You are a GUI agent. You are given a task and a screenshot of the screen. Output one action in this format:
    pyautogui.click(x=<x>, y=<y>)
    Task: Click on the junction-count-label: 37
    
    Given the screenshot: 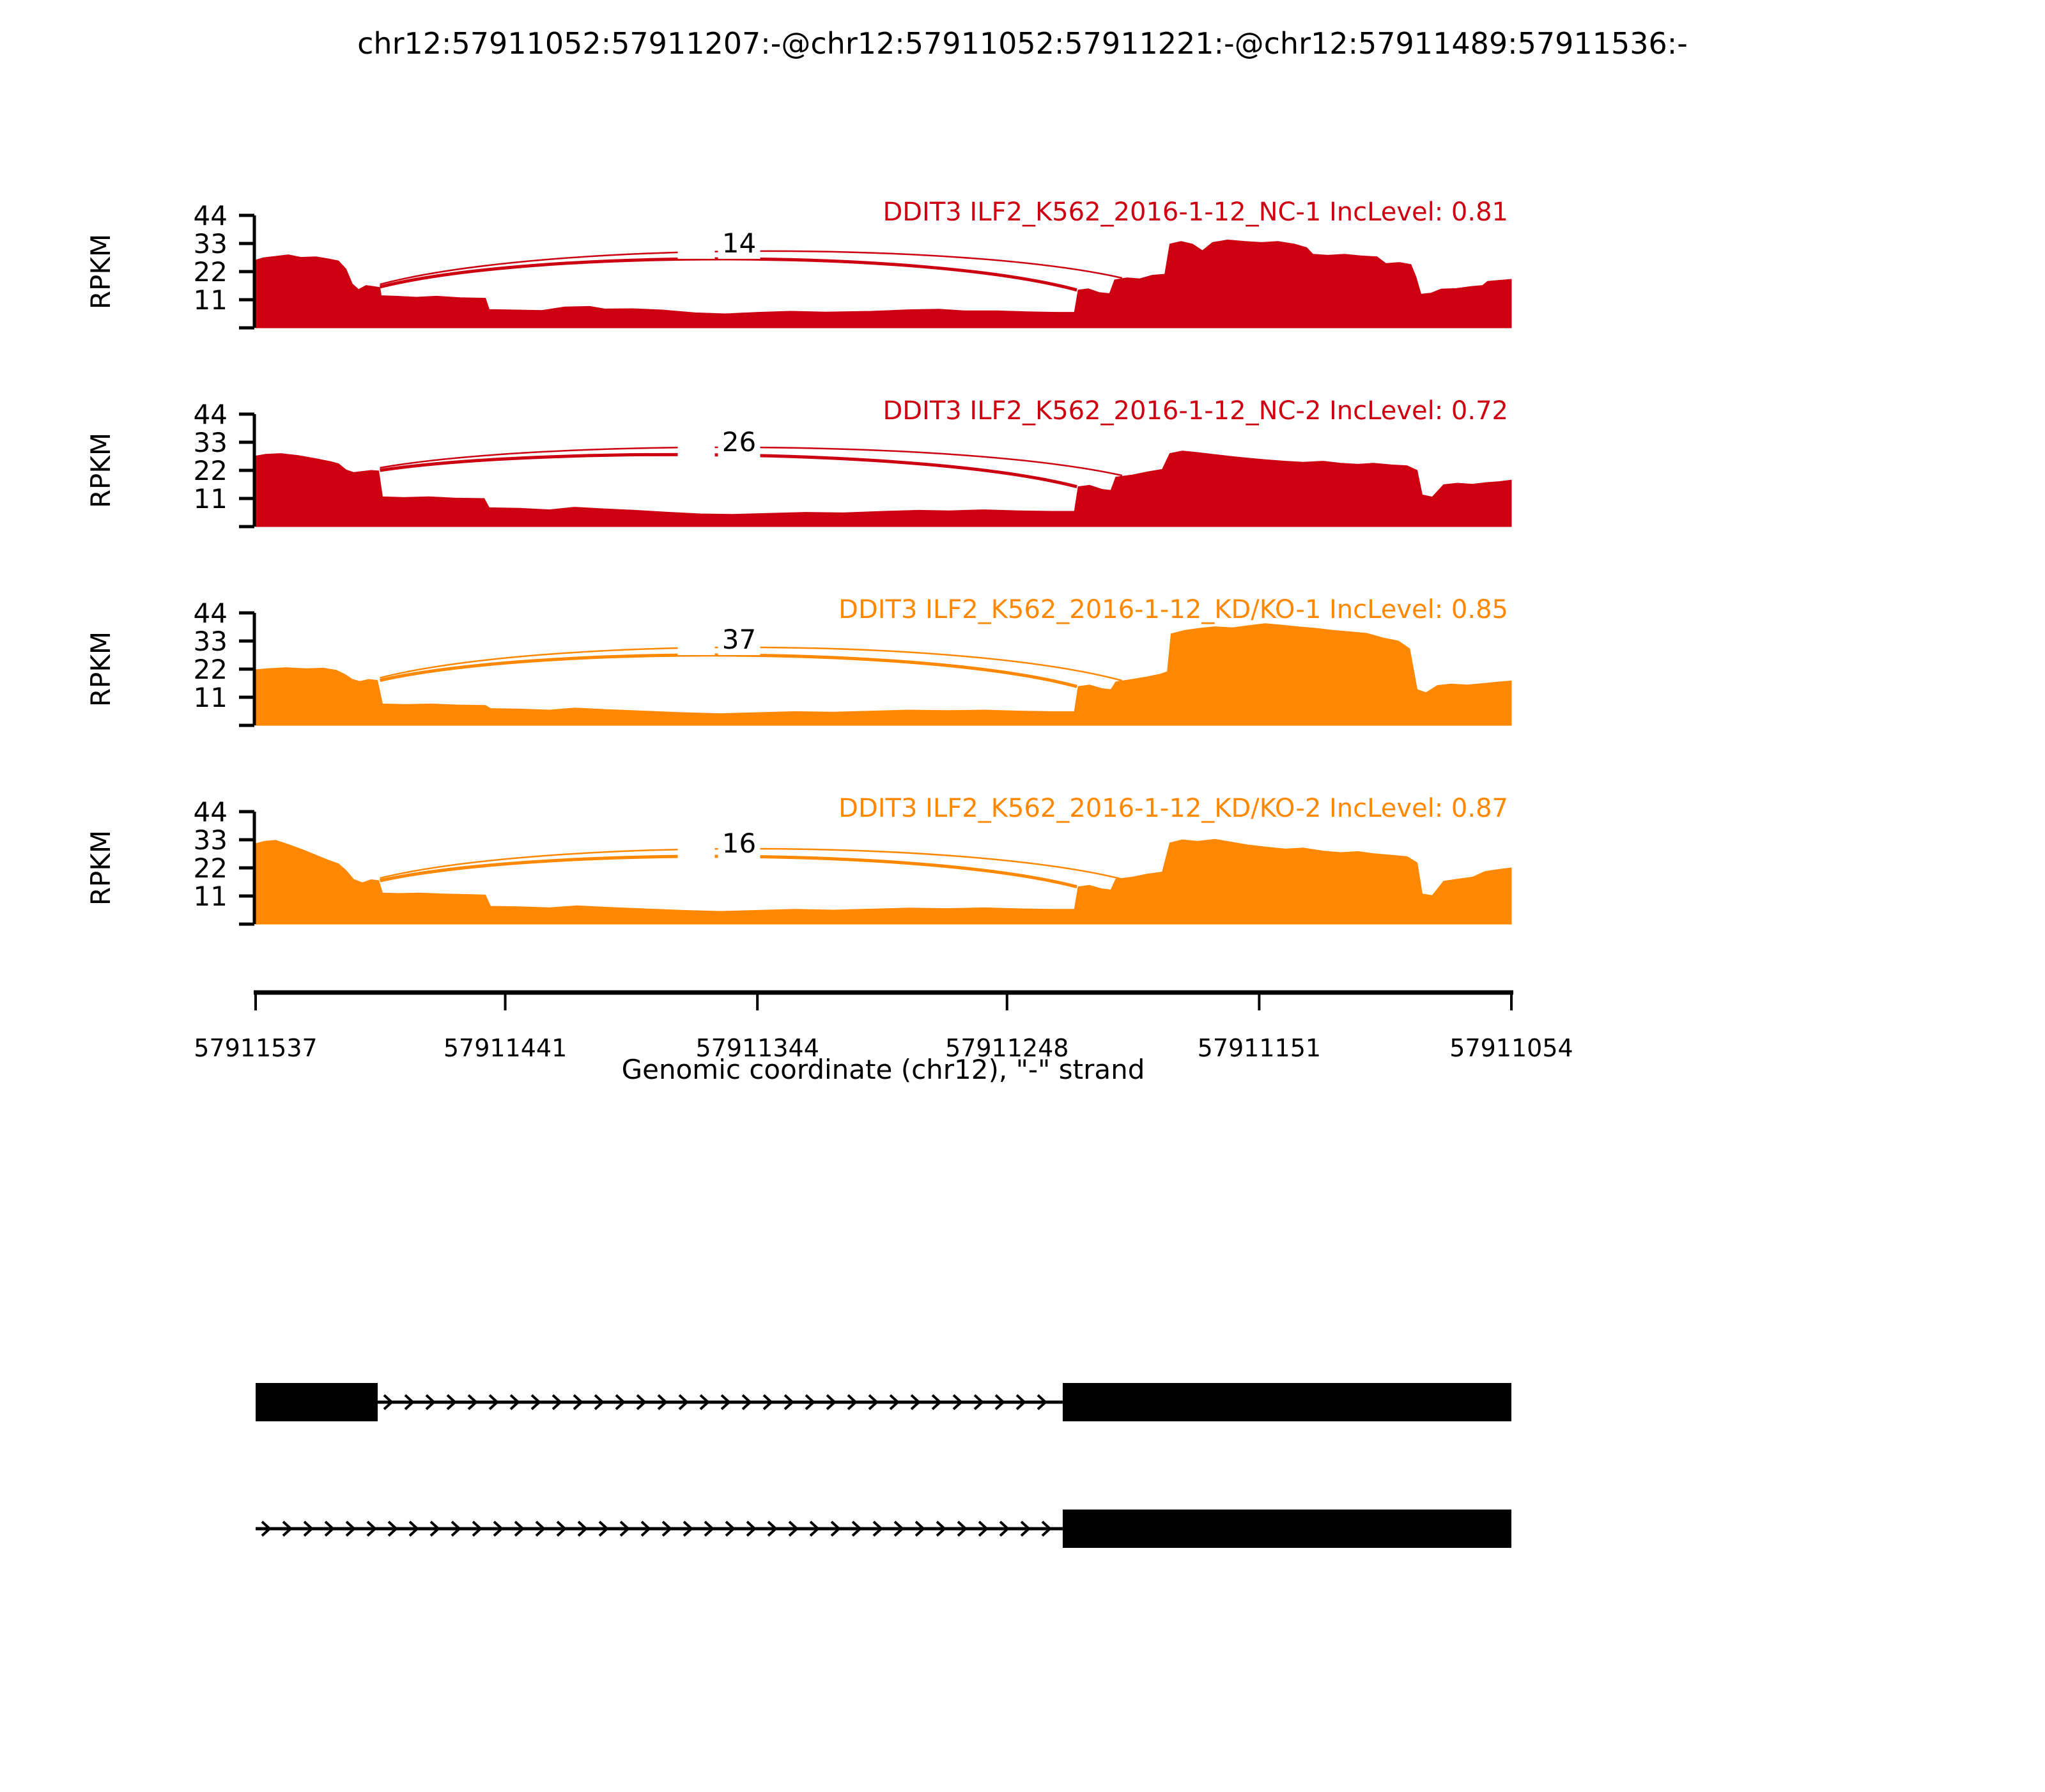 What is the action you would take?
    pyautogui.click(x=739, y=639)
    